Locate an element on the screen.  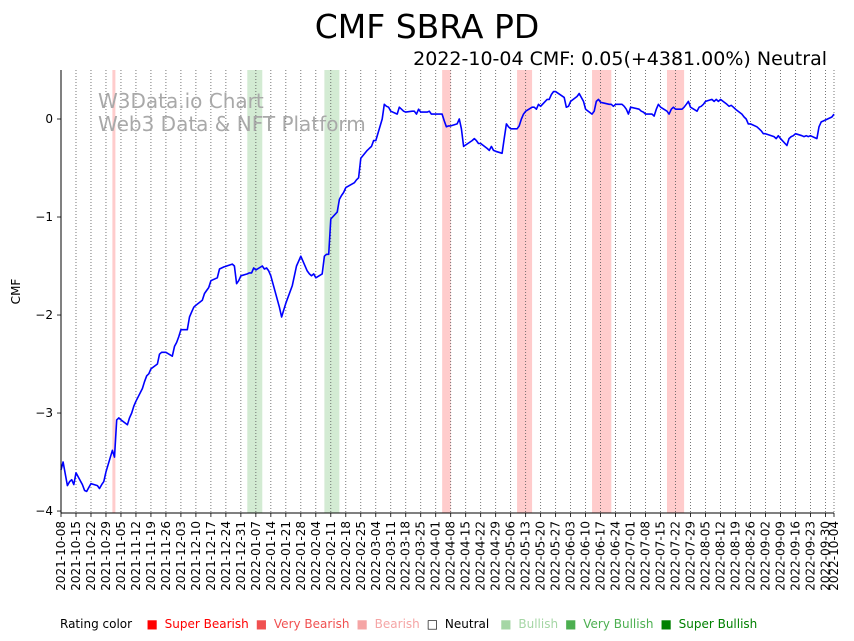
legend-item: ■ Bearish is located at coordinates (390, 624).